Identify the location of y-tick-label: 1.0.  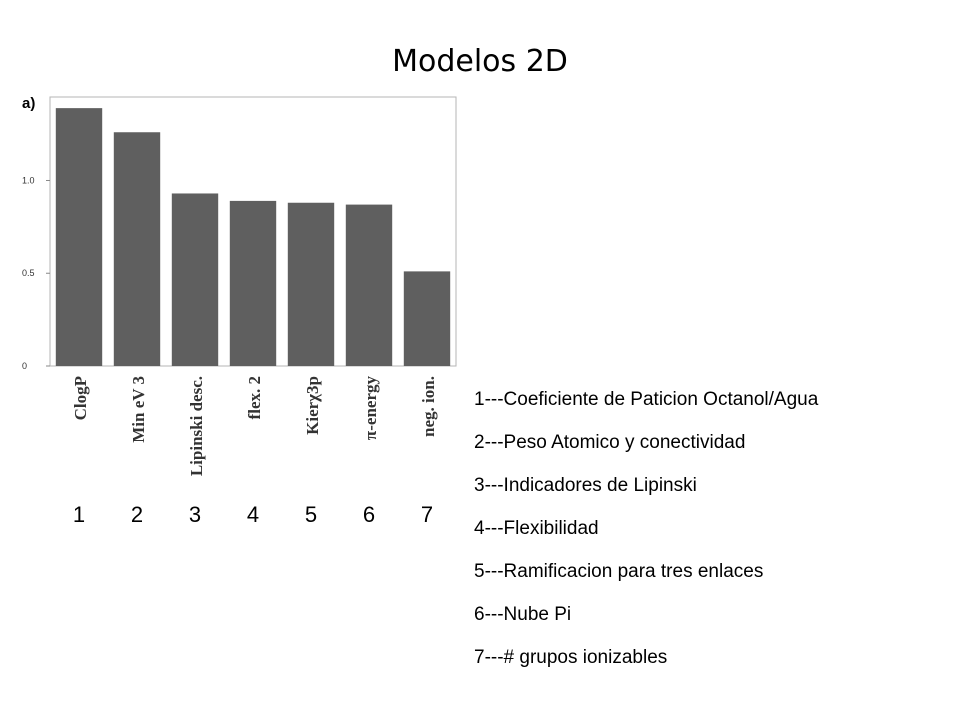
(28, 180).